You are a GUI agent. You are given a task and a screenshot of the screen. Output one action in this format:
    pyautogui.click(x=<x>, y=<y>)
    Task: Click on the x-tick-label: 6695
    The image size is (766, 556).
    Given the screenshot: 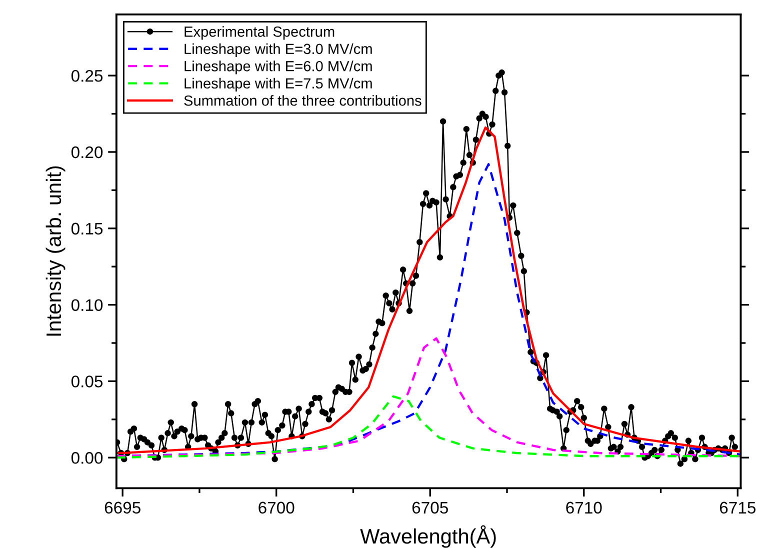 What is the action you would take?
    pyautogui.click(x=122, y=508)
    